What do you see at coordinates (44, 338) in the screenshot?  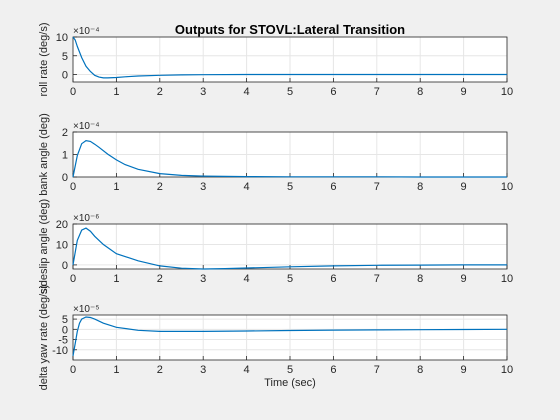 I see `y-axis-label: delta yaw rate (deg/s)` at bounding box center [44, 338].